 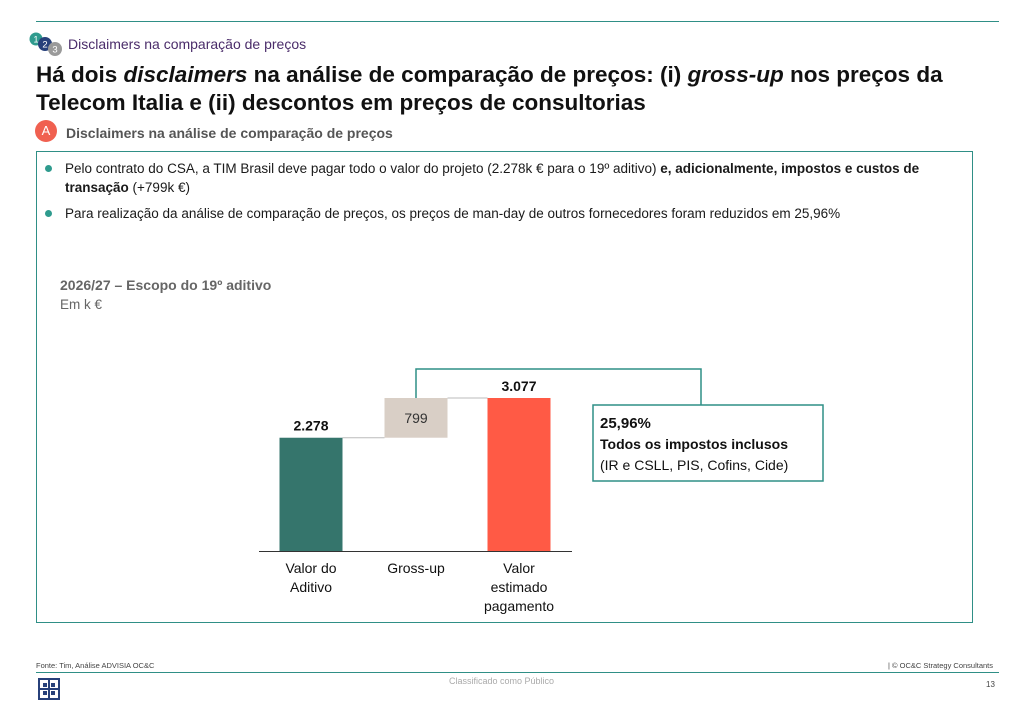 What do you see at coordinates (80, 74) in the screenshot?
I see `title-part-1: Há dois` at bounding box center [80, 74].